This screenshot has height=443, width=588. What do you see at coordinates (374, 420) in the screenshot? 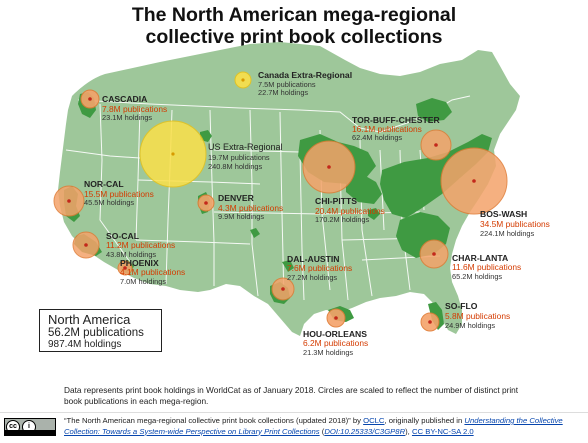
I see `oclc-link: OCLC` at bounding box center [374, 420].